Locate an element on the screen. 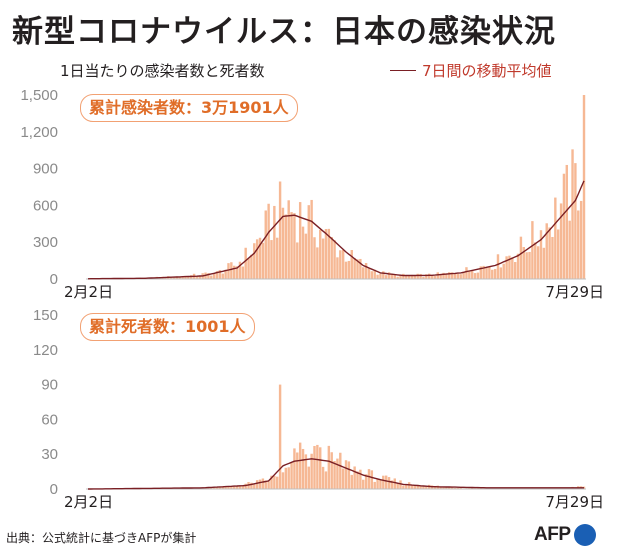 This screenshot has width=620, height=557. y-tick-label: 900 is located at coordinates (45, 169).